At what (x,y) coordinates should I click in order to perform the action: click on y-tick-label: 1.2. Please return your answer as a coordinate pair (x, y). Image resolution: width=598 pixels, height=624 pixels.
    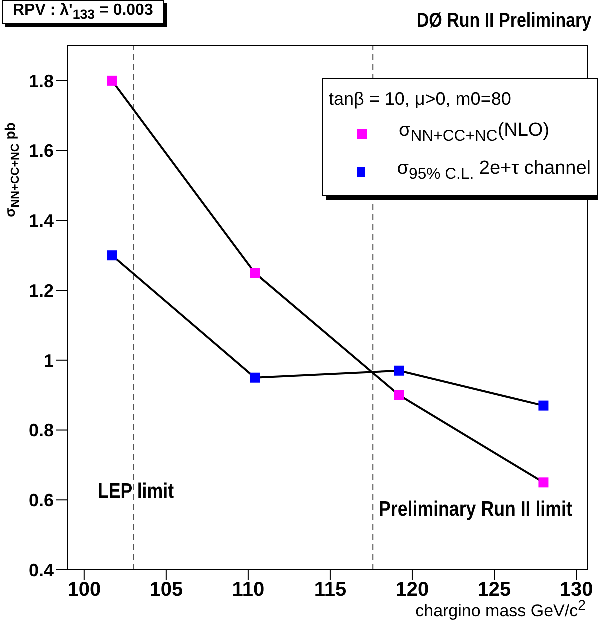
    Looking at the image, I should click on (41, 290).